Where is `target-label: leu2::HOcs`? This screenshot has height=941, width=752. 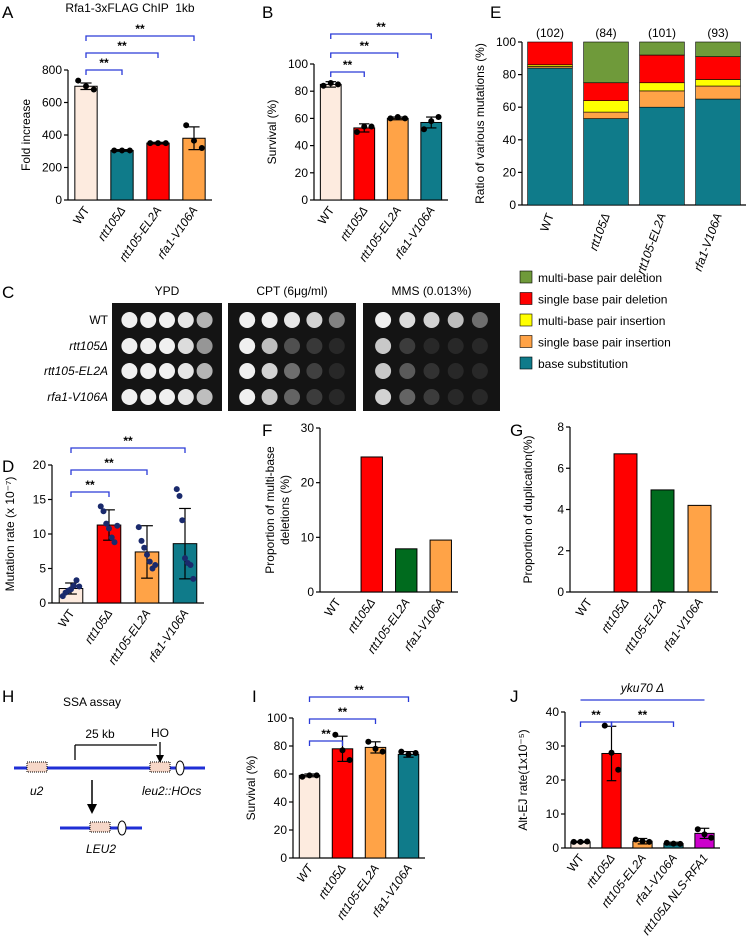
target-label: leu2::HOcs is located at coordinates (171, 791).